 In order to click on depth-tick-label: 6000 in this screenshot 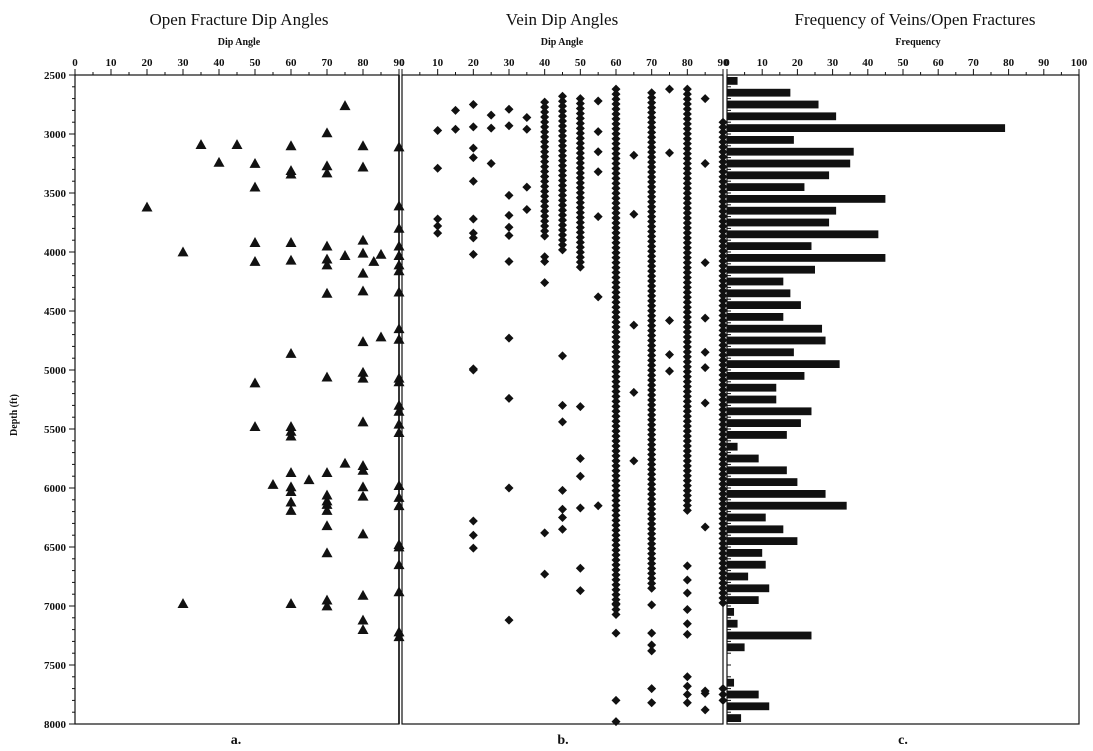, I will do `click(55, 489)`.